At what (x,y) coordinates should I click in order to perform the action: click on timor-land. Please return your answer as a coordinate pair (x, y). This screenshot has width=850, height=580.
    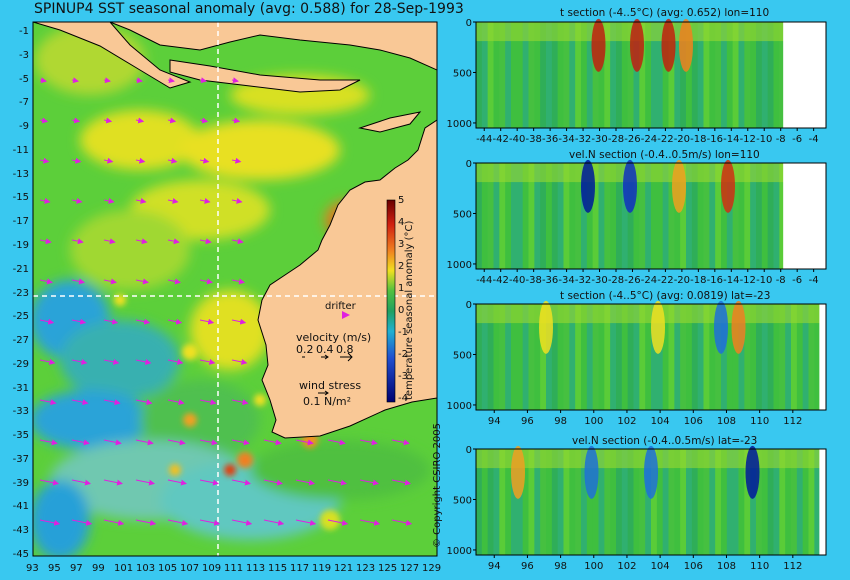
    Looking at the image, I should click on (390, 122).